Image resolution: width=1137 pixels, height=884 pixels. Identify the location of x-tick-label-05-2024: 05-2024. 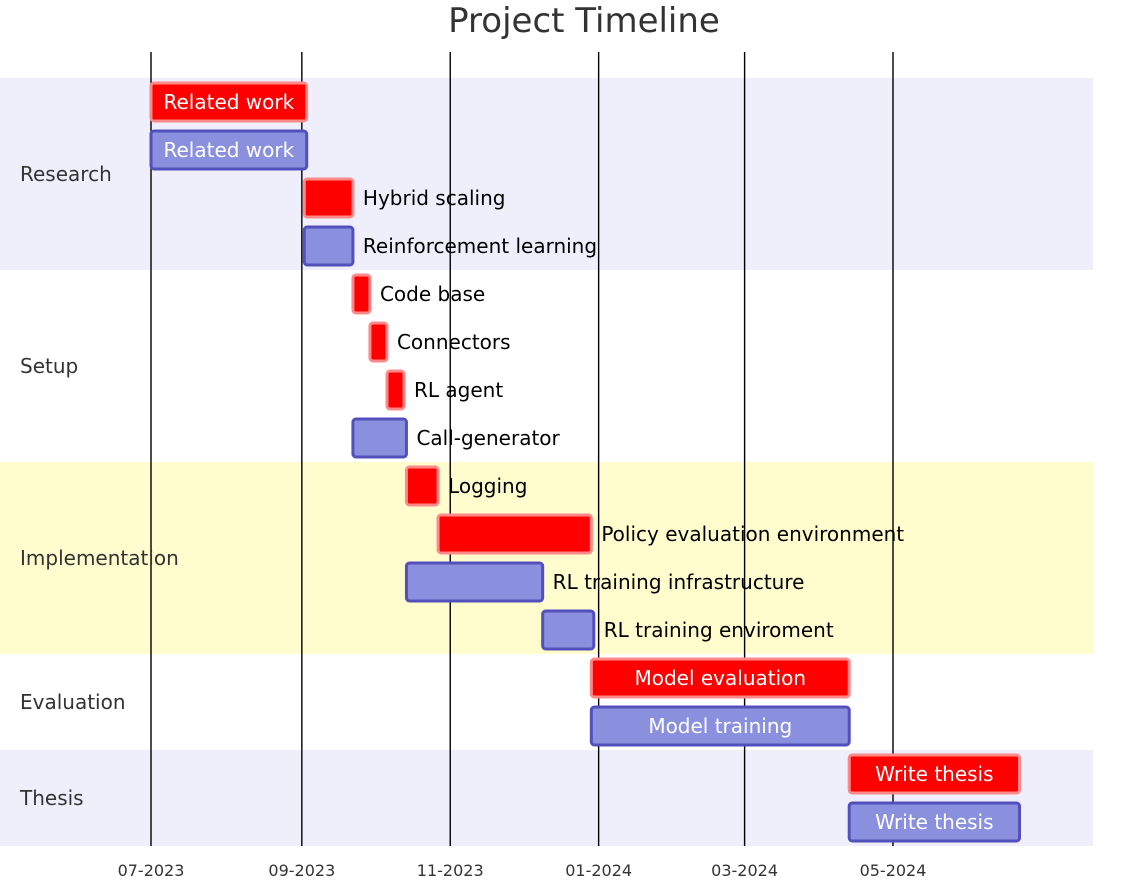
(893, 870).